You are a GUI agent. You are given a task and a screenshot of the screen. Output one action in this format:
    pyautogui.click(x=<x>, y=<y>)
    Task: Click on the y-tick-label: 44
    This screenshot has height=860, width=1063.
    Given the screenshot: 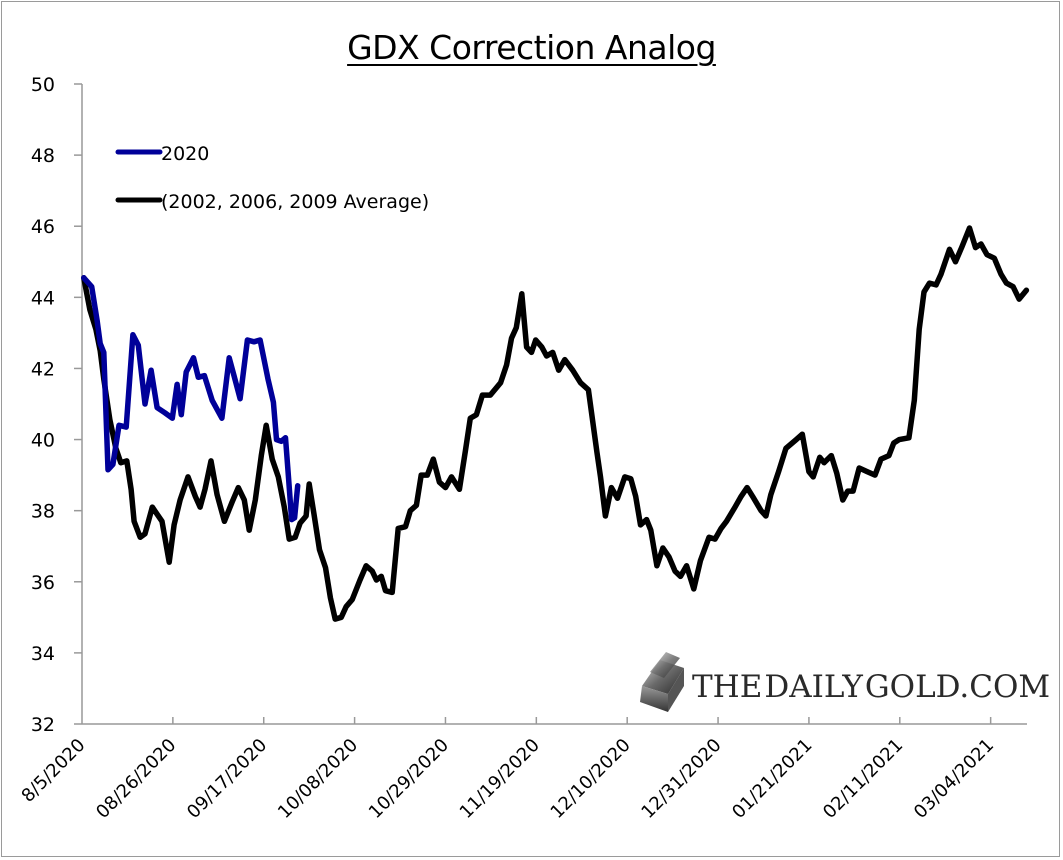 What is the action you would take?
    pyautogui.click(x=43, y=298)
    